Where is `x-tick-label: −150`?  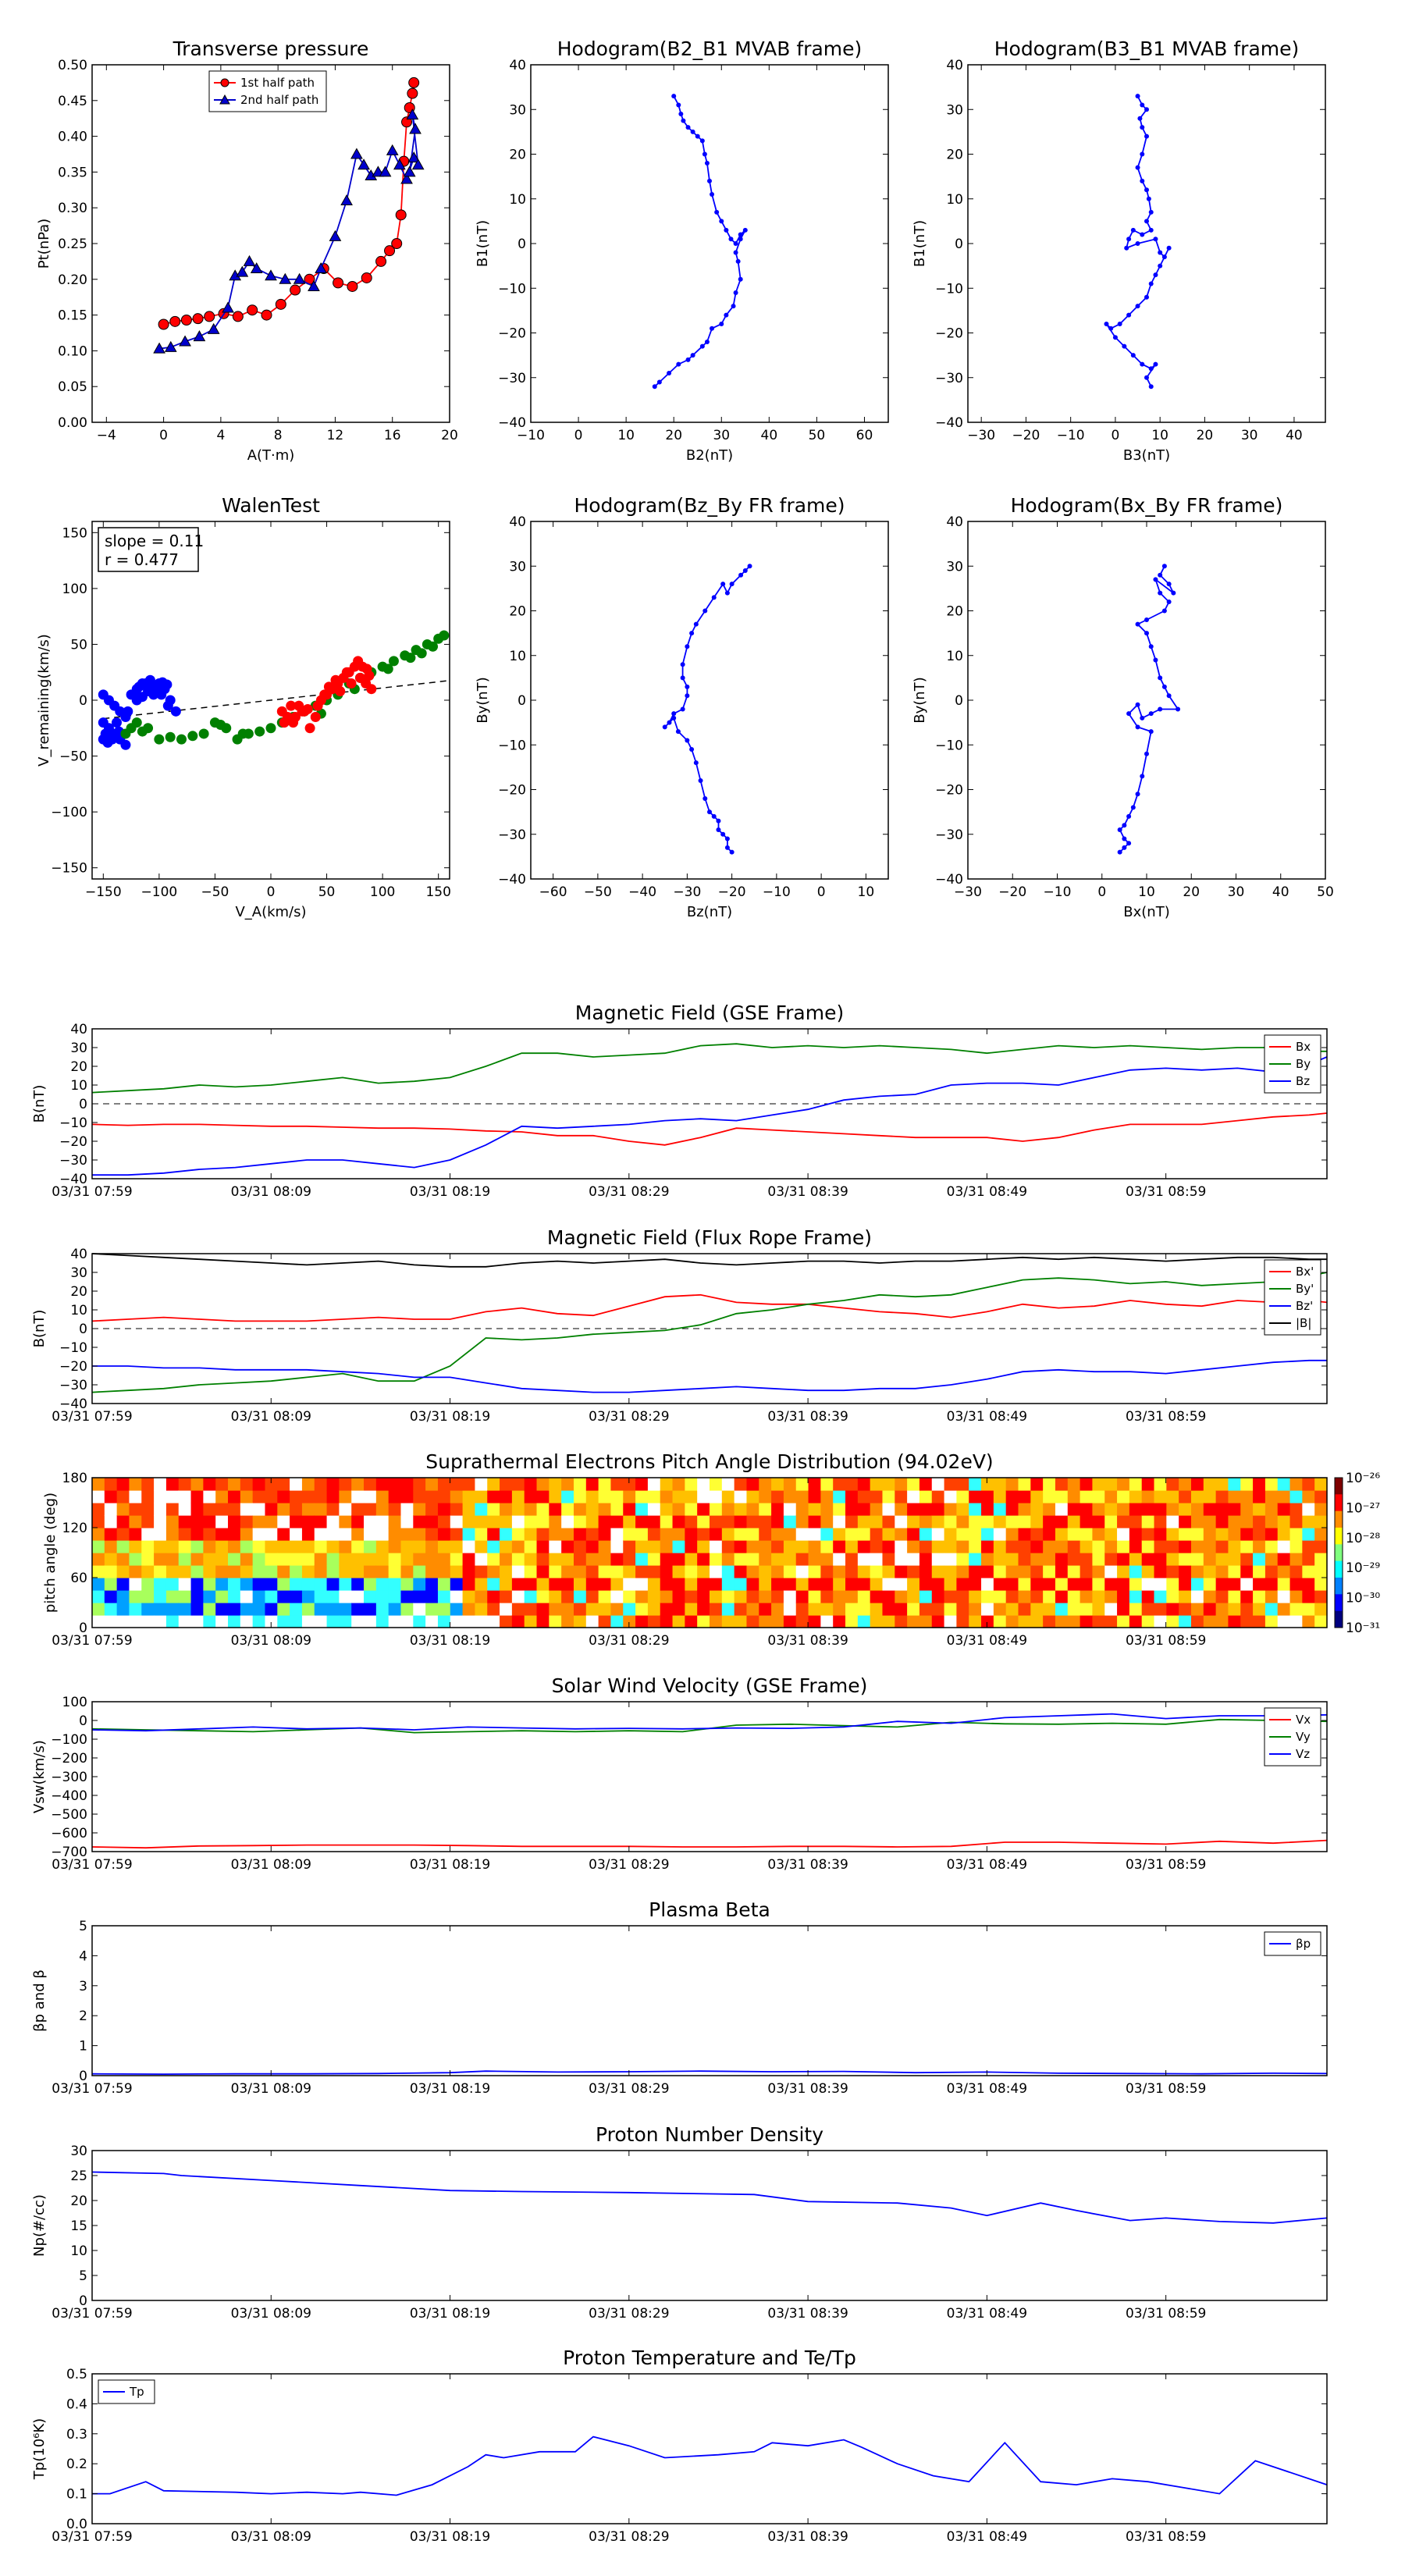 x-tick-label: −150 is located at coordinates (103, 892).